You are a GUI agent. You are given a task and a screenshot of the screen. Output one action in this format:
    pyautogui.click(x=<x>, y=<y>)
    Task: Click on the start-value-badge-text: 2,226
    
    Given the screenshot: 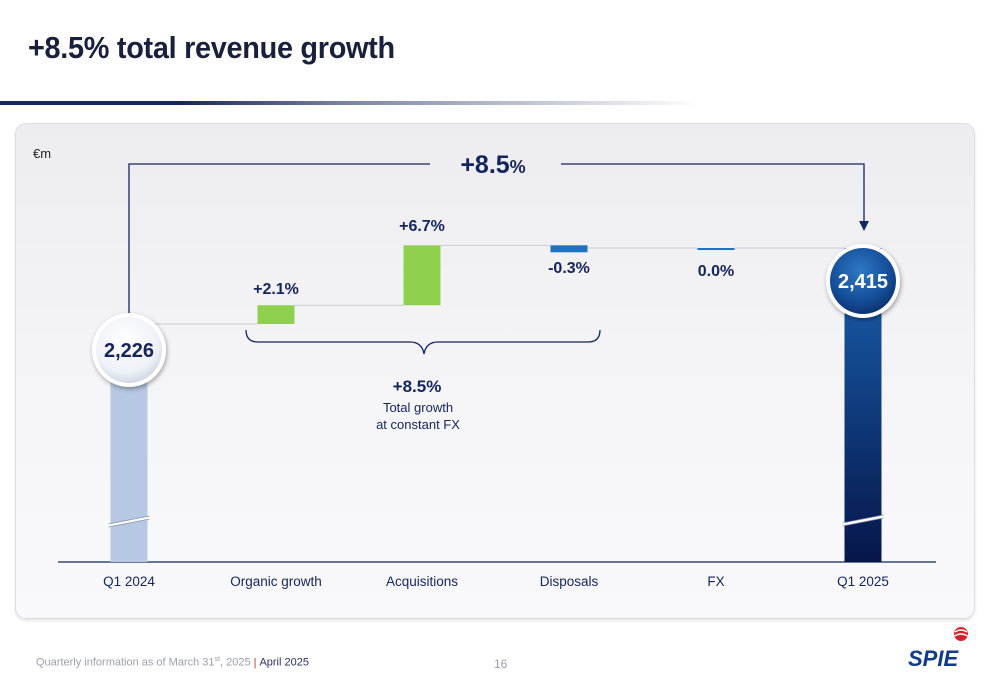 What is the action you would take?
    pyautogui.click(x=129, y=351)
    